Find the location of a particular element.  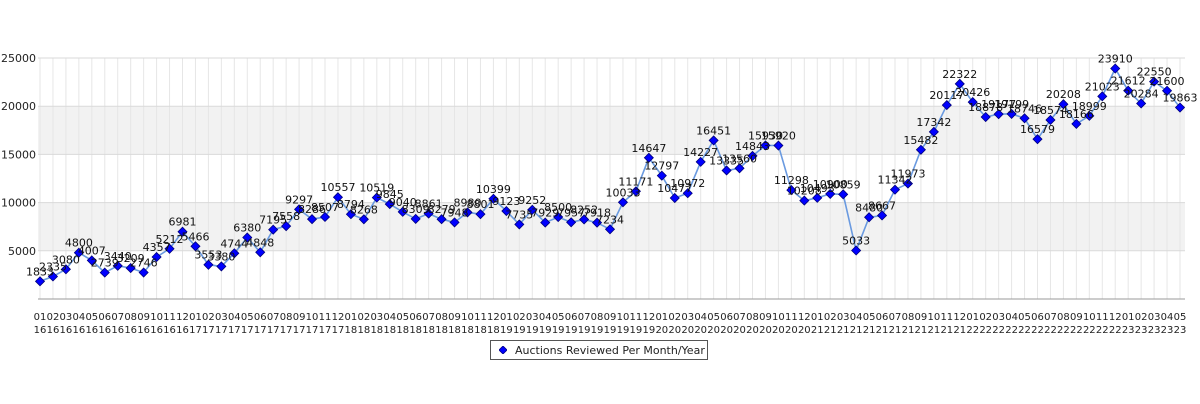

x-tick-label-year: 21 is located at coordinates (959, 330).